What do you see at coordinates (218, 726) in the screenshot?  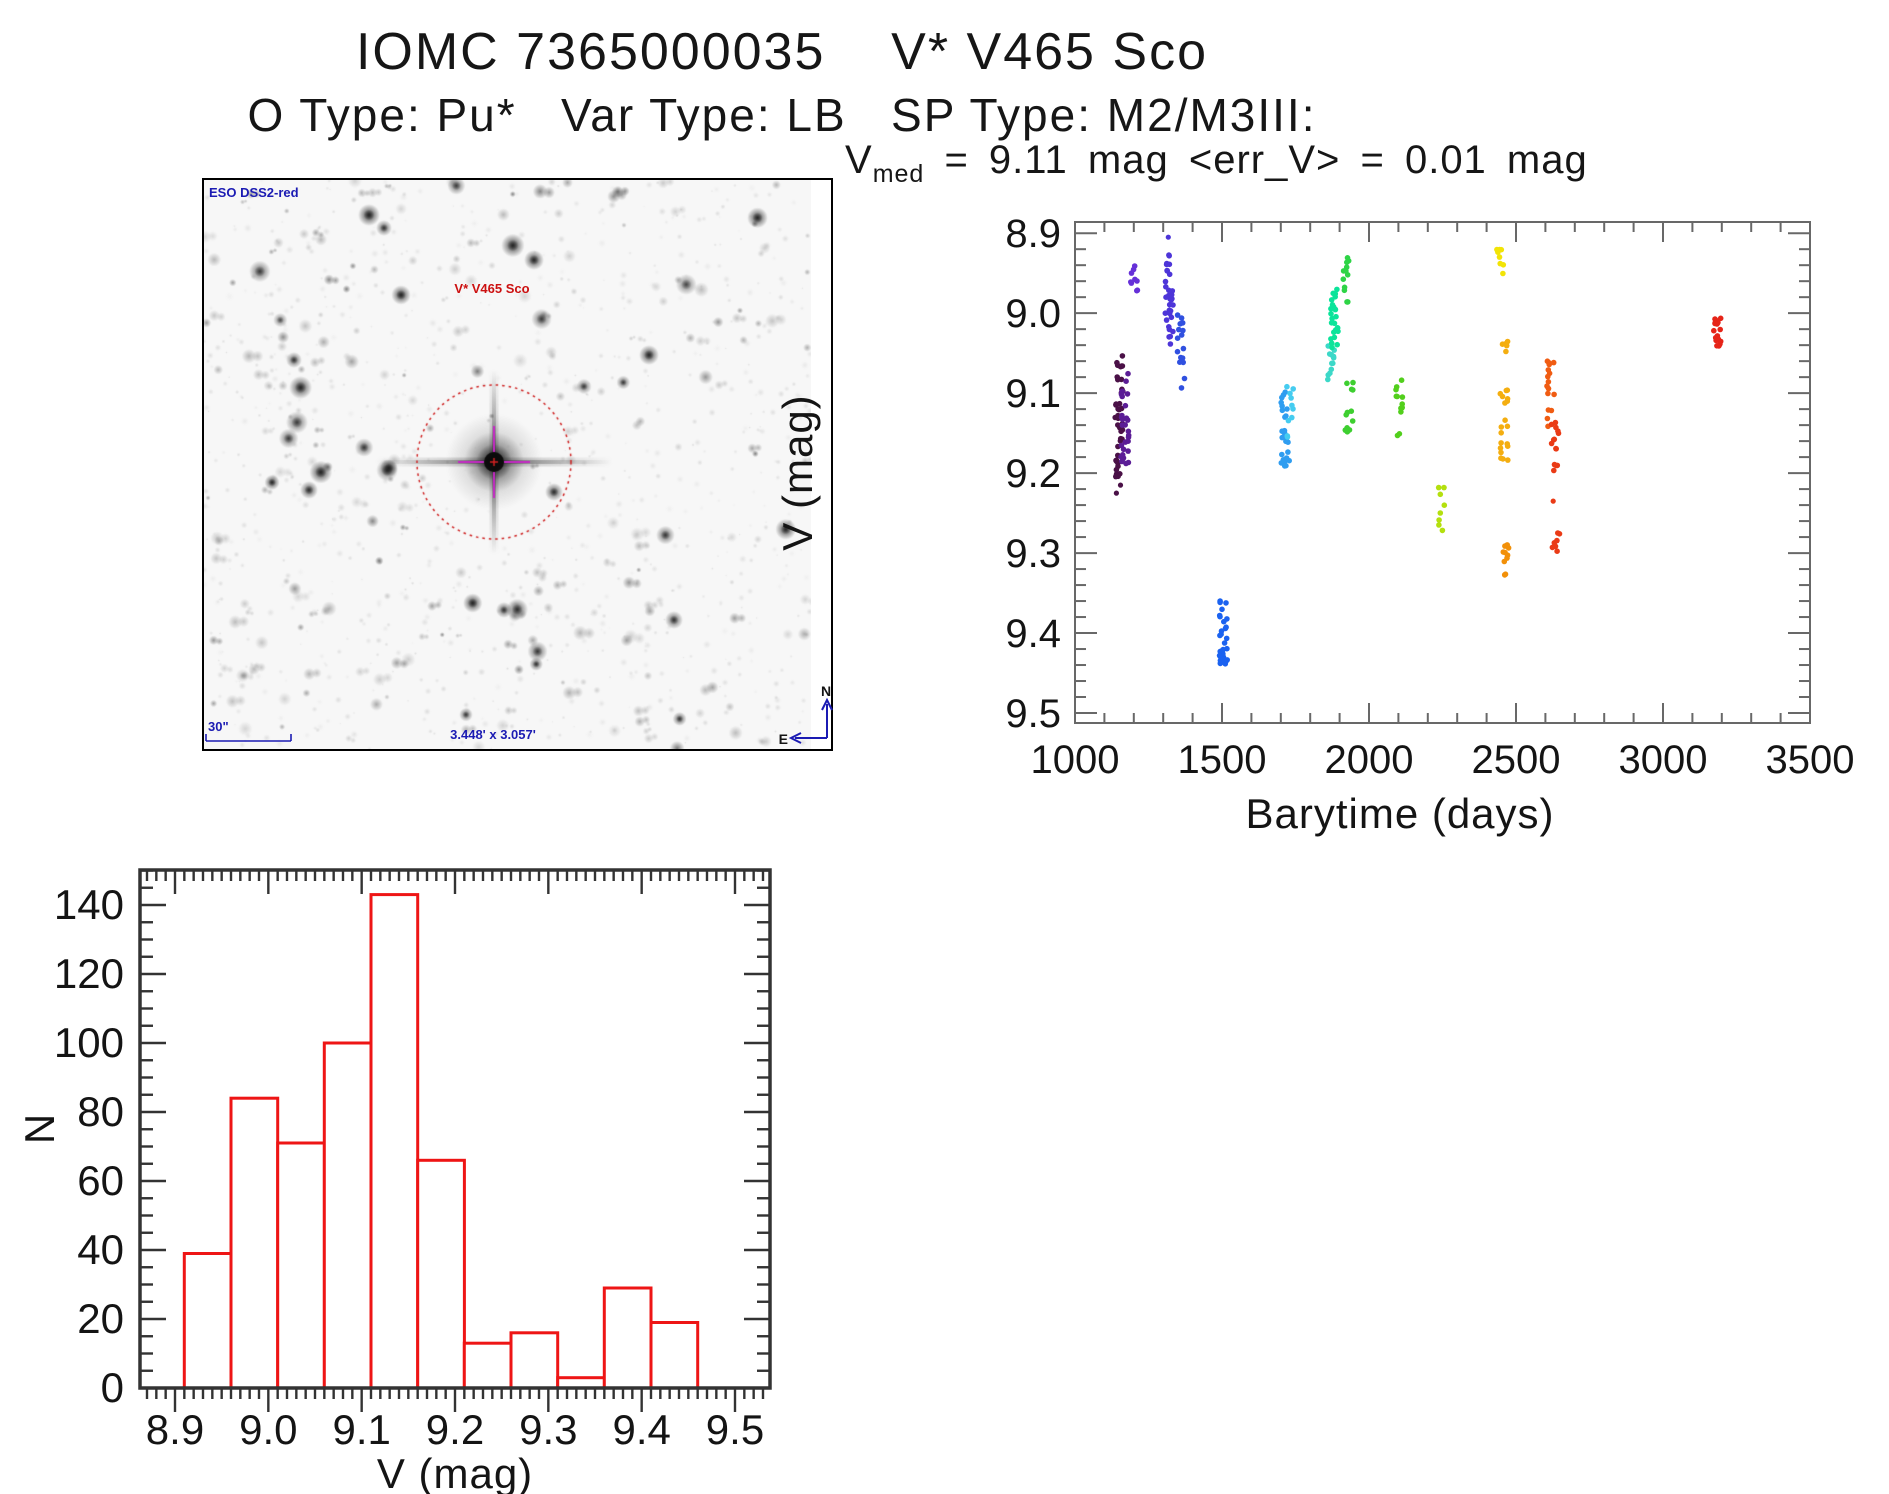 I see `scale-bar-label: 30"` at bounding box center [218, 726].